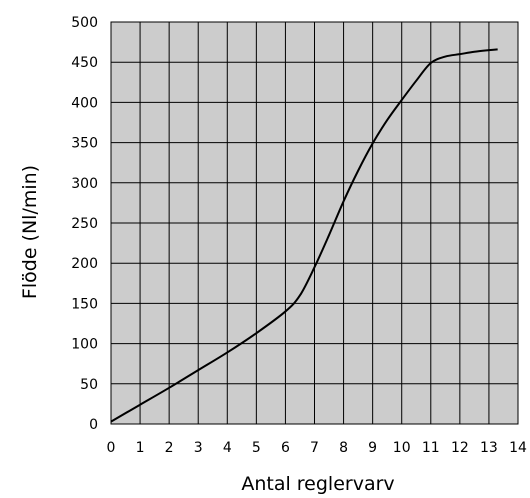 The image size is (530, 498). Describe the element at coordinates (431, 448) in the screenshot. I see `x-tick-label: 11` at that location.